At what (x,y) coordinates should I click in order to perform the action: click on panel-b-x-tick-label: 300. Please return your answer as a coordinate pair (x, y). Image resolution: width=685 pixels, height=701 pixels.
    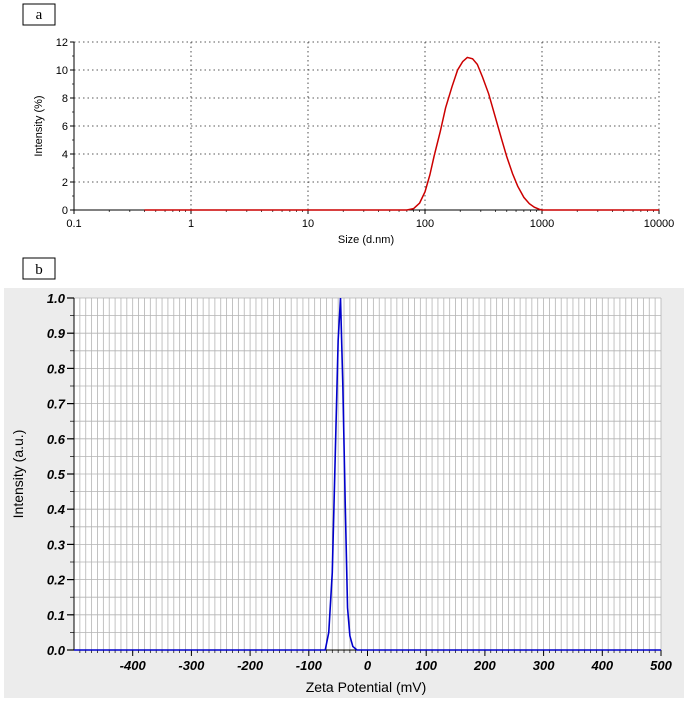
    Looking at the image, I should click on (544, 665).